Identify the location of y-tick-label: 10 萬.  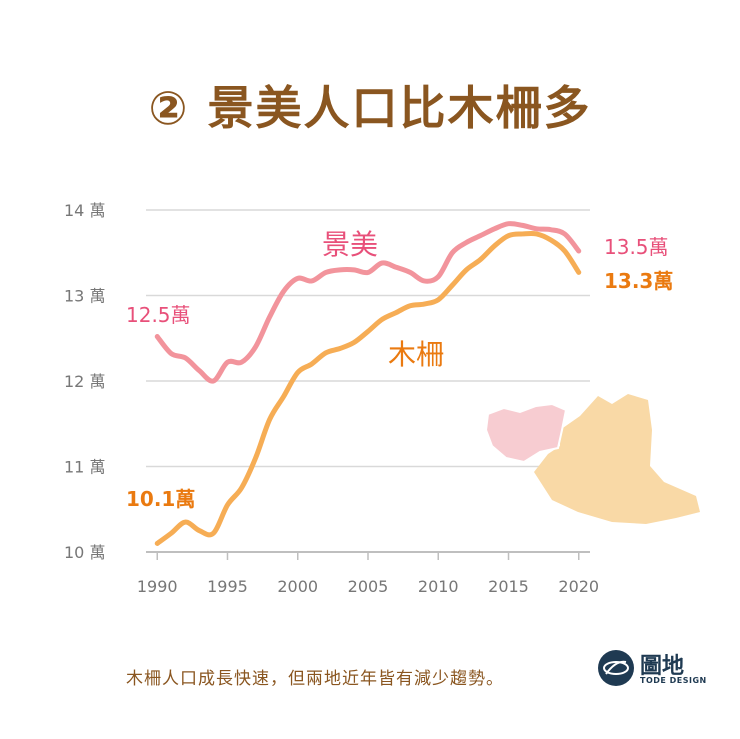
(84, 552).